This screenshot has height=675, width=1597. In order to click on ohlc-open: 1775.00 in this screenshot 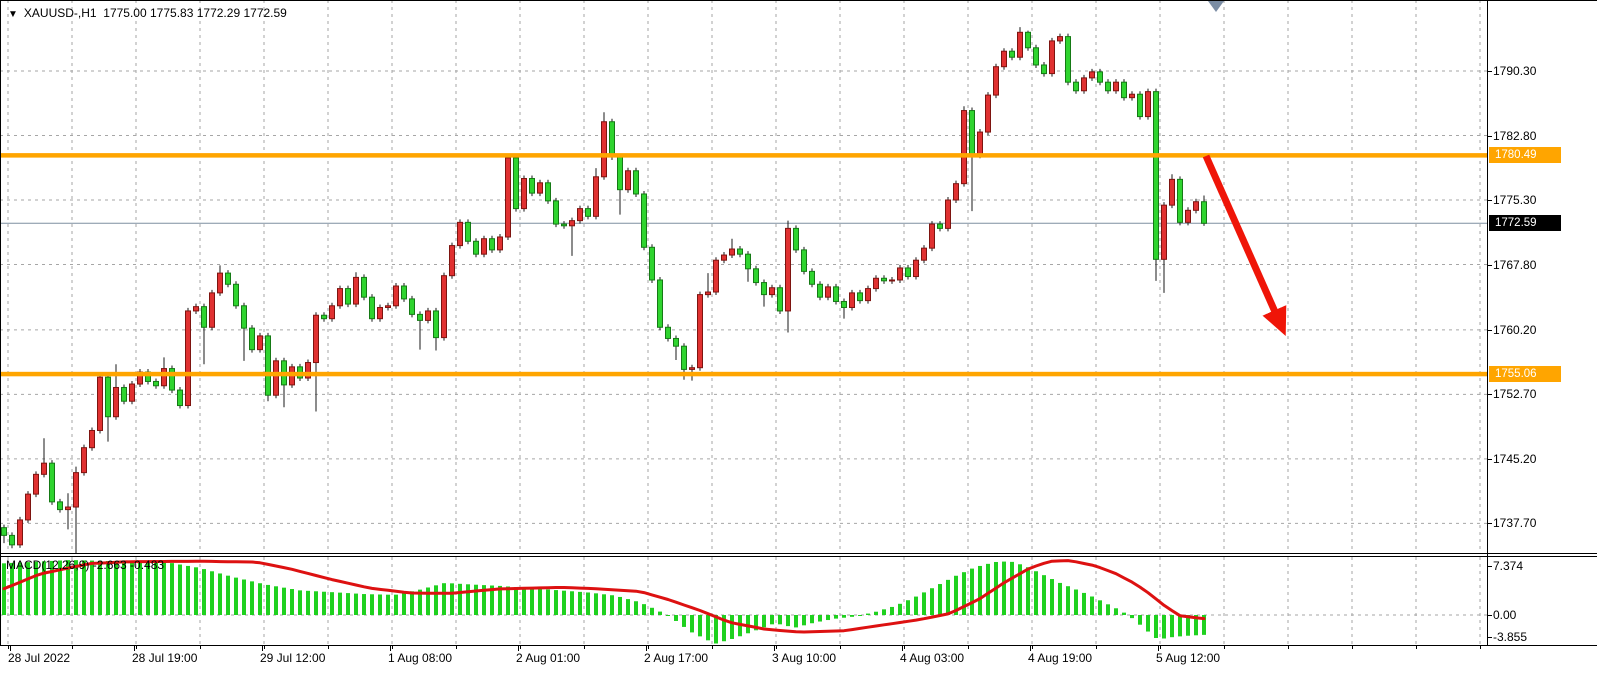, I will do `click(125, 13)`.